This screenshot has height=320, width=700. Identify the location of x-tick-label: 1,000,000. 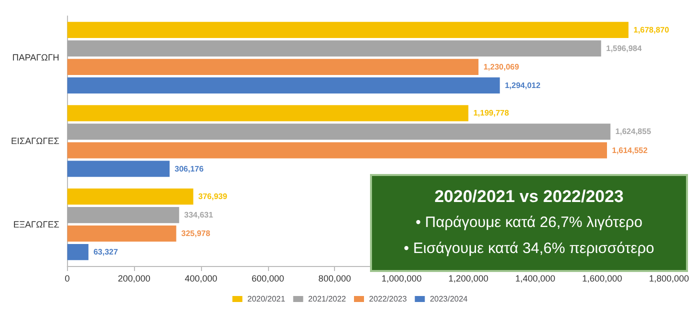
(402, 279).